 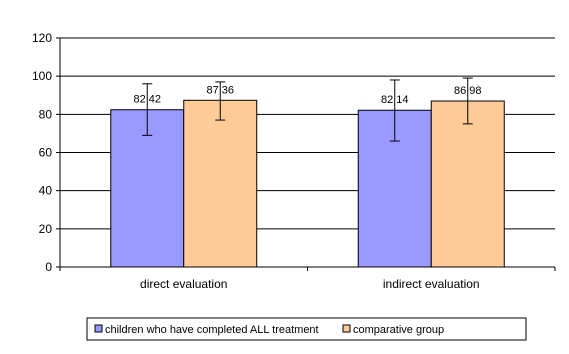 What do you see at coordinates (147, 100) in the screenshot?
I see `data-label: 82 42` at bounding box center [147, 100].